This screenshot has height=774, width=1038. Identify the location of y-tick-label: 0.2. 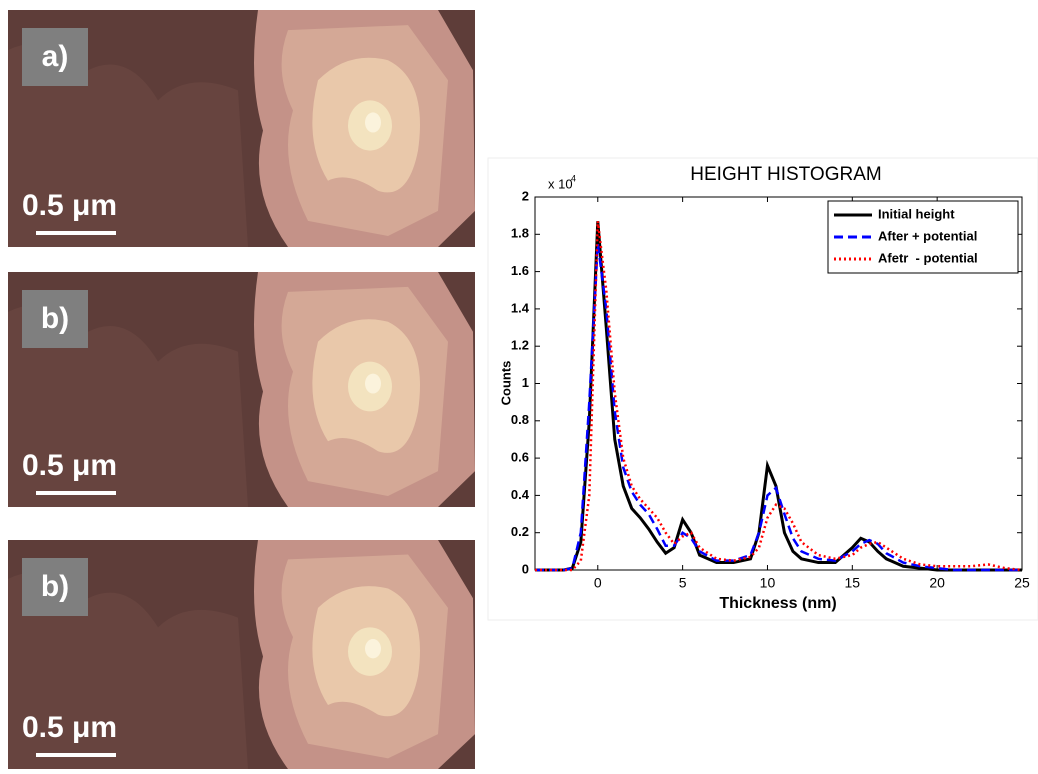
(520, 531).